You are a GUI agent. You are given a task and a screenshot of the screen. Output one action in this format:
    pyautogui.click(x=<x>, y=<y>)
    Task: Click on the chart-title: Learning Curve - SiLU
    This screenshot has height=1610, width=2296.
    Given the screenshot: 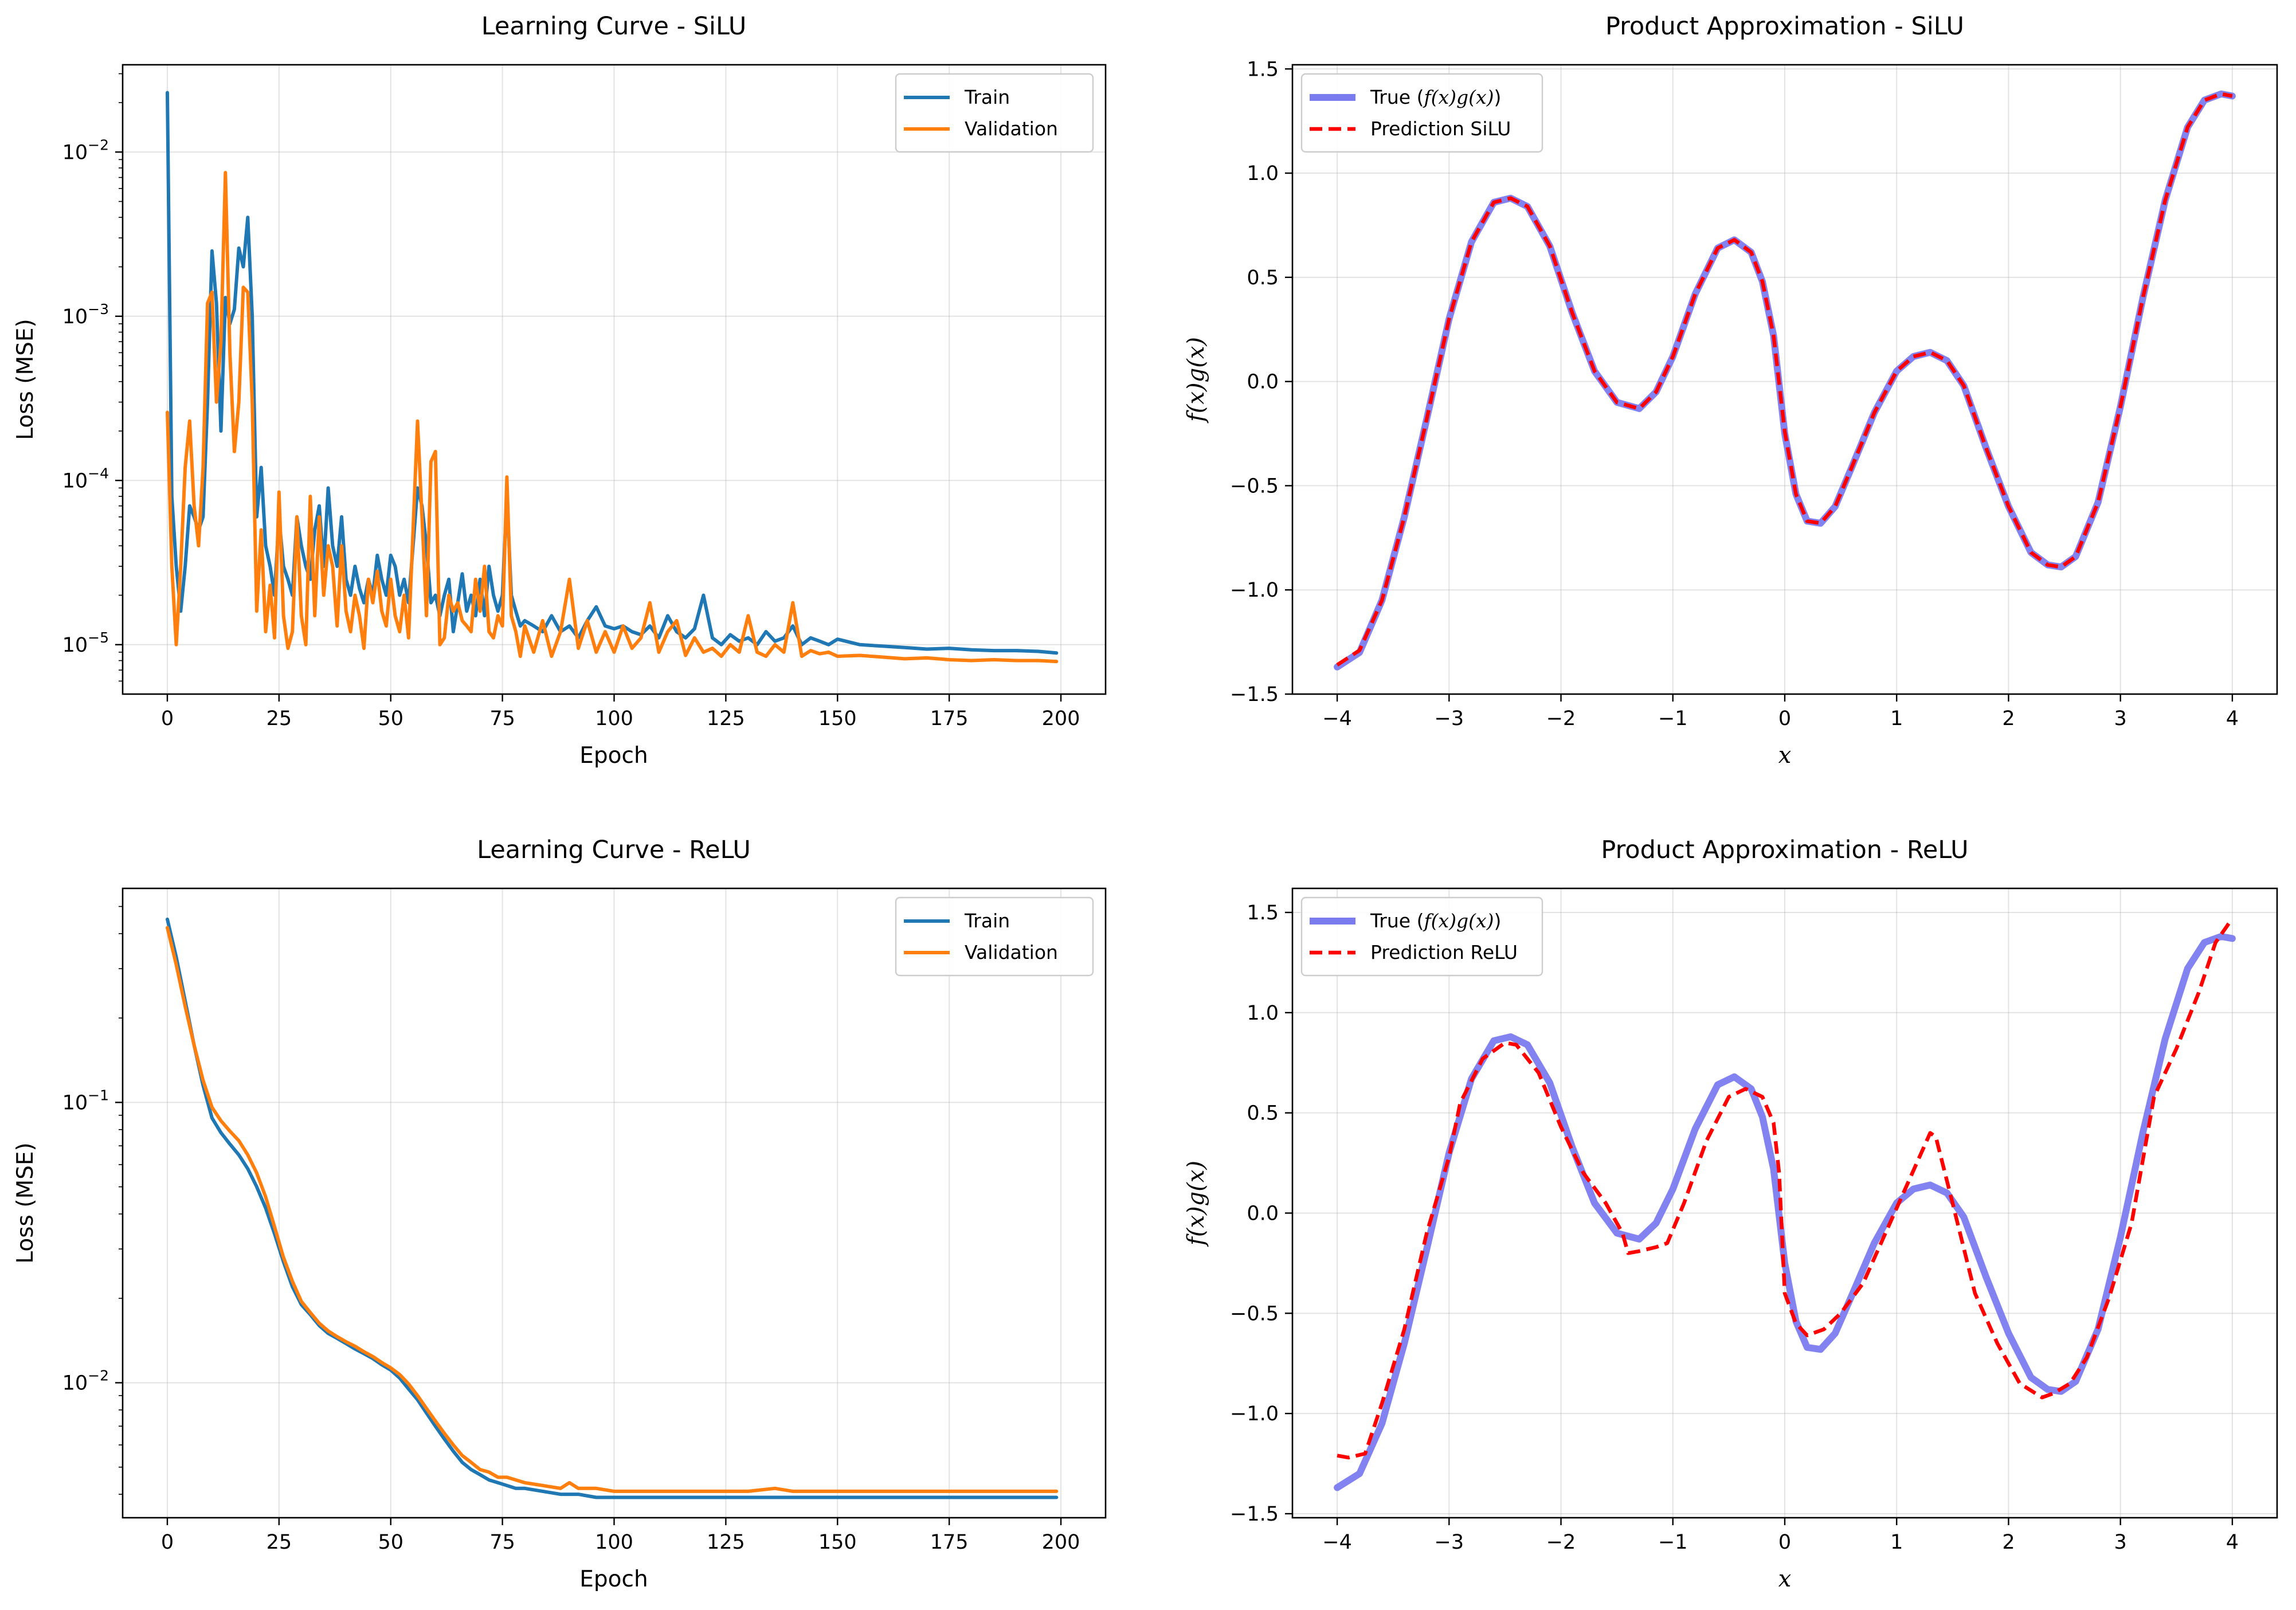 What is the action you would take?
    pyautogui.click(x=614, y=26)
    